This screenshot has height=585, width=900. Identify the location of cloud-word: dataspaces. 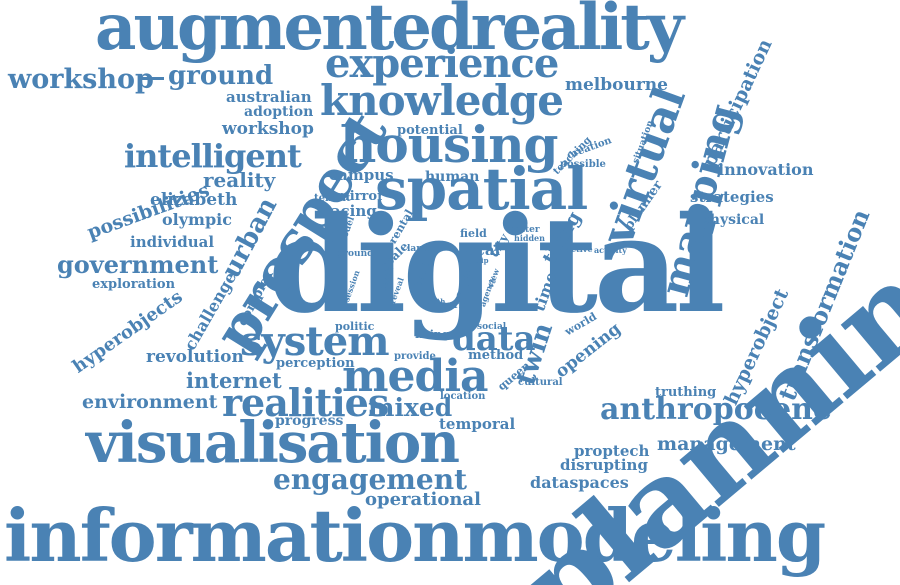
(579, 482).